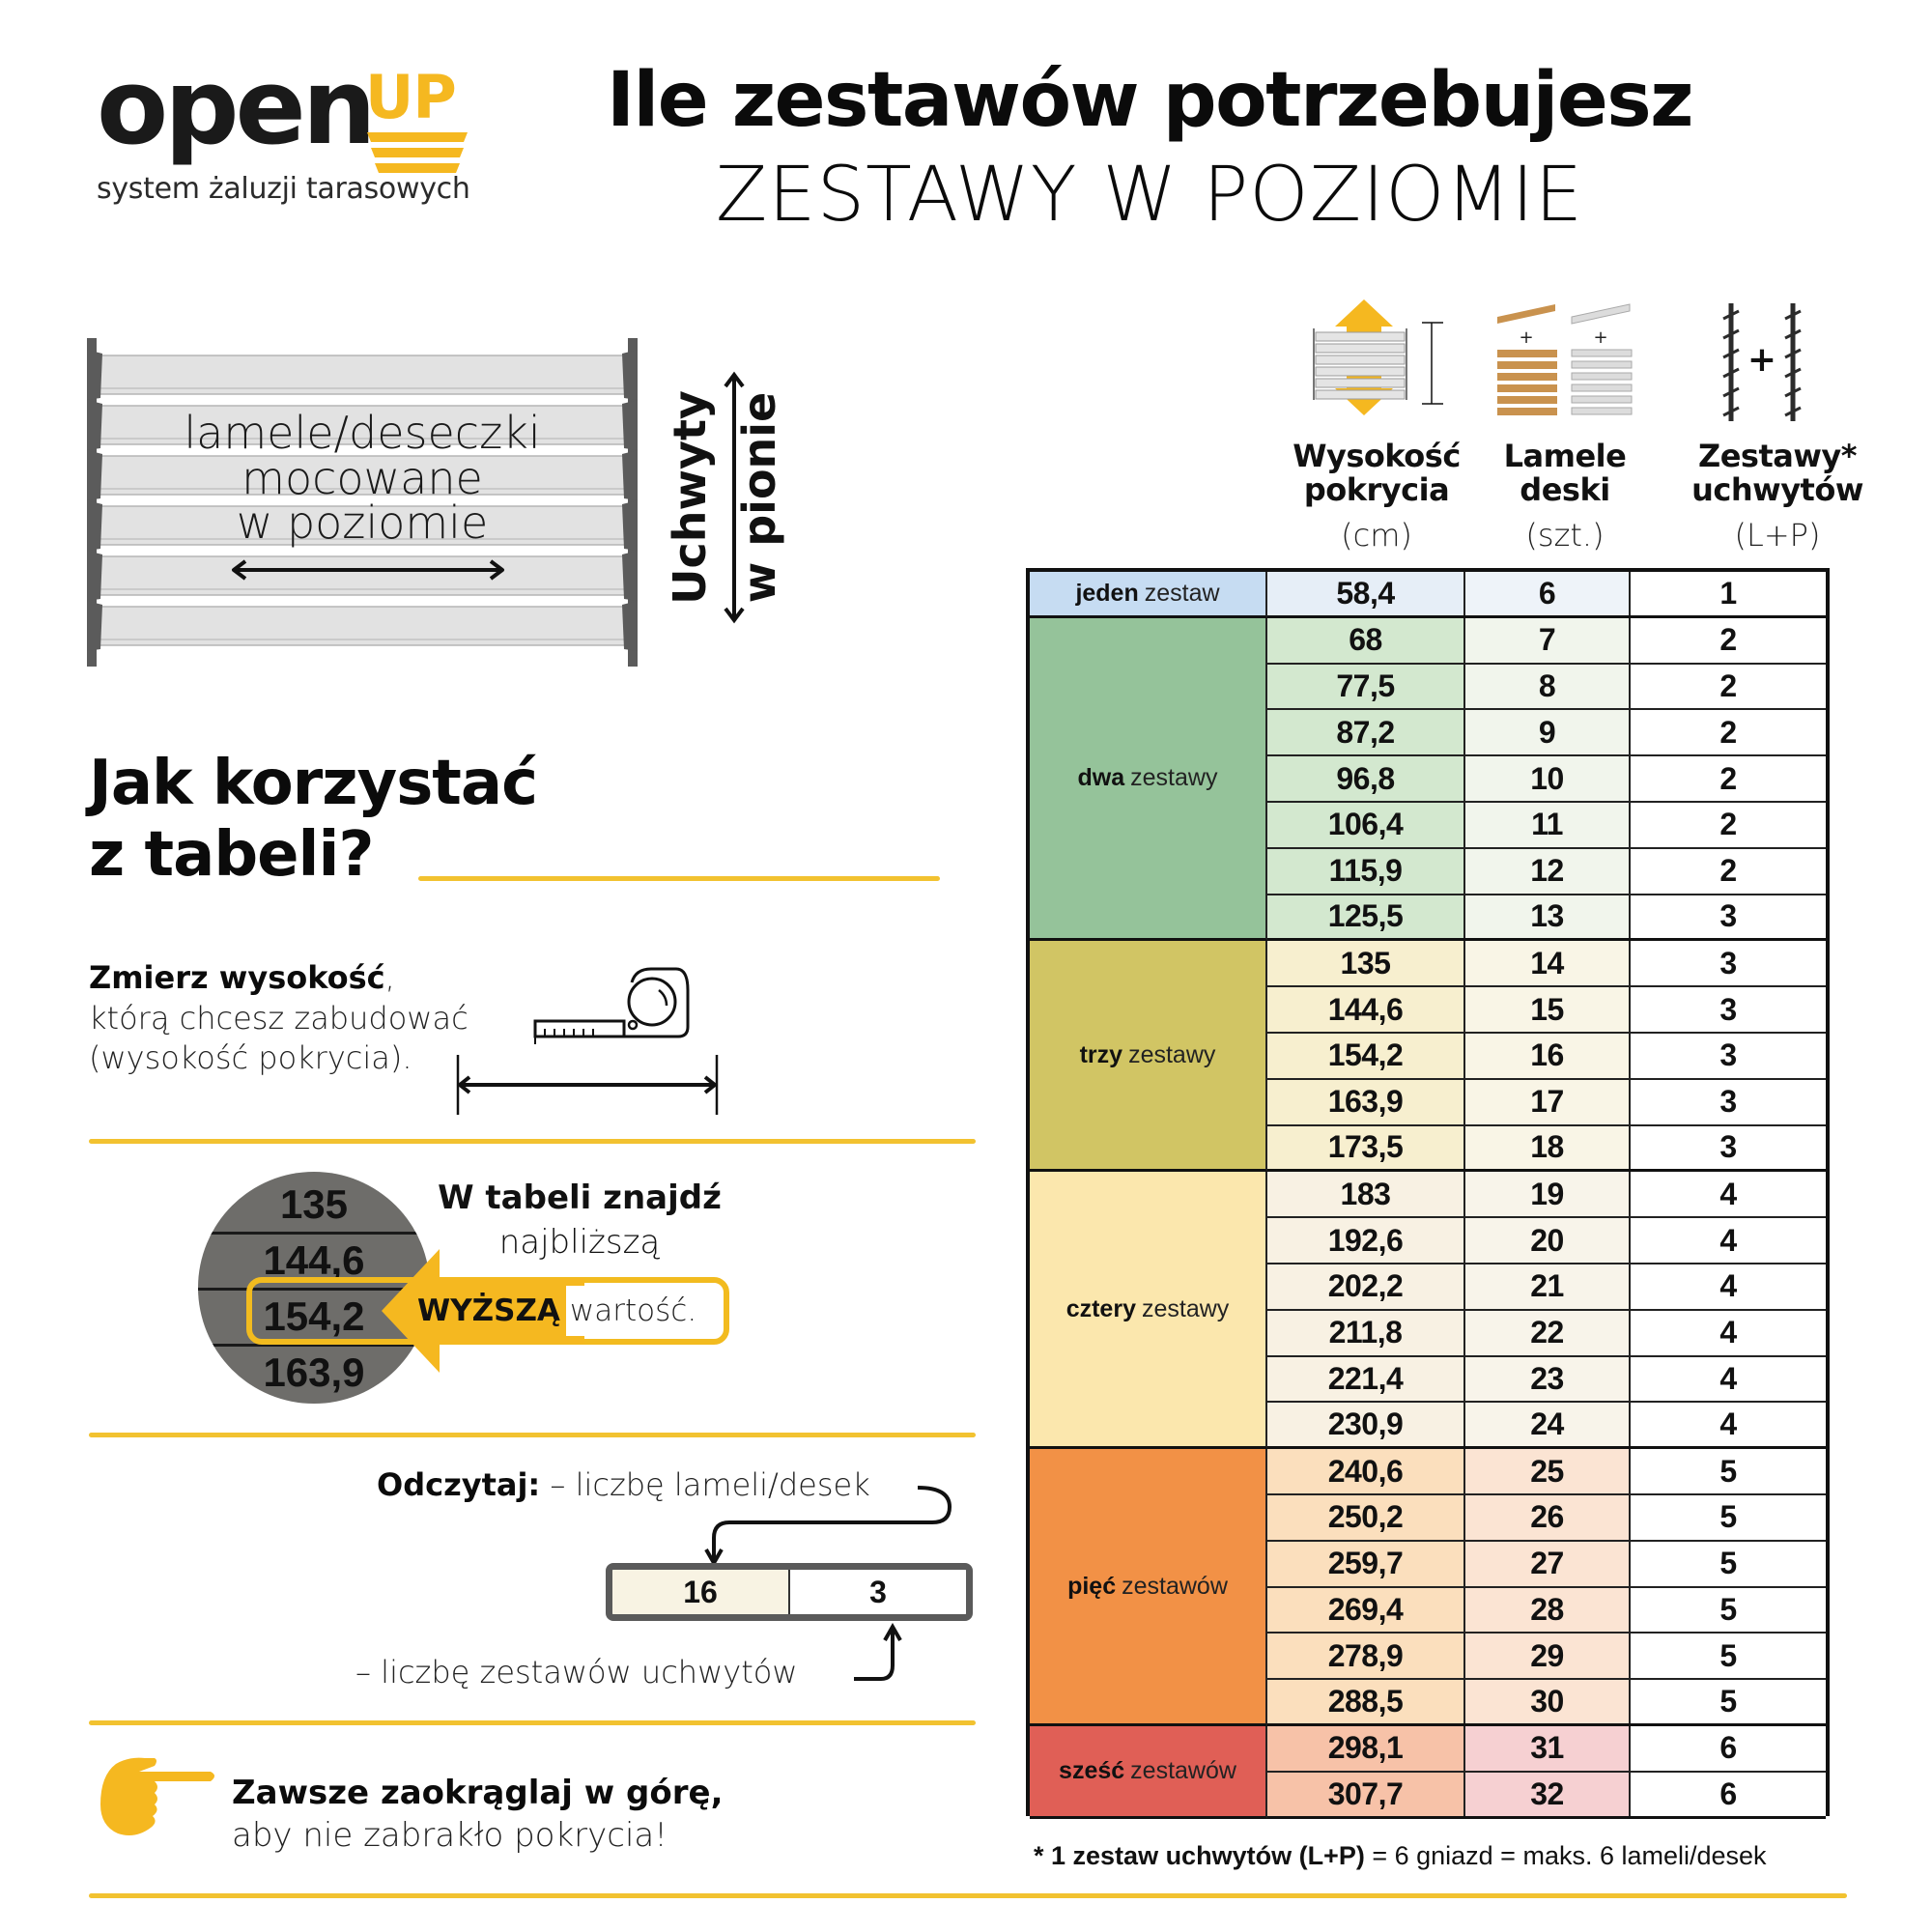  I want to click on table-row: 58,4 6 1, so click(1546, 595).